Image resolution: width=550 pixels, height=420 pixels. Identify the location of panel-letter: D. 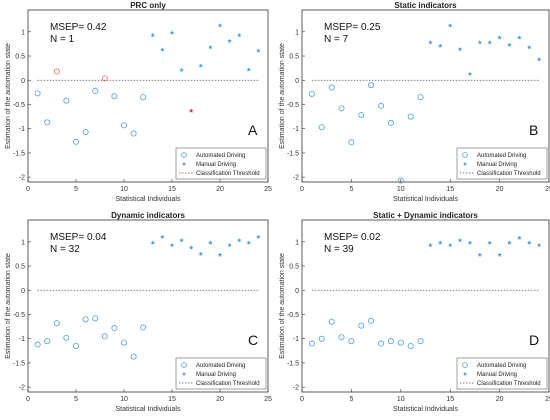
(534, 340).